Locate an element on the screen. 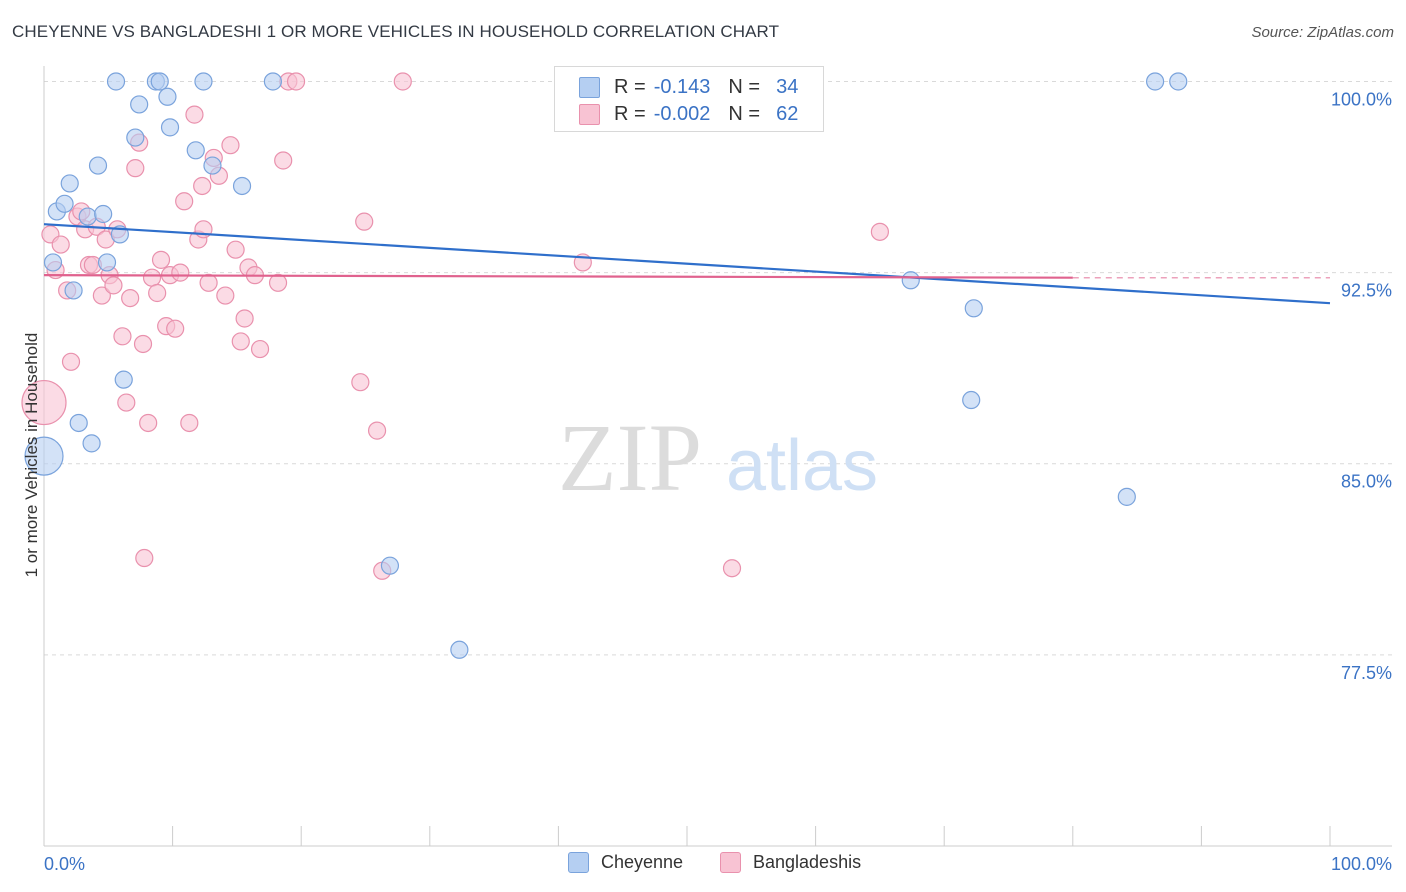 The height and width of the screenshot is (892, 1406). legend-label-cheyenne: Cheyenne is located at coordinates (642, 862).